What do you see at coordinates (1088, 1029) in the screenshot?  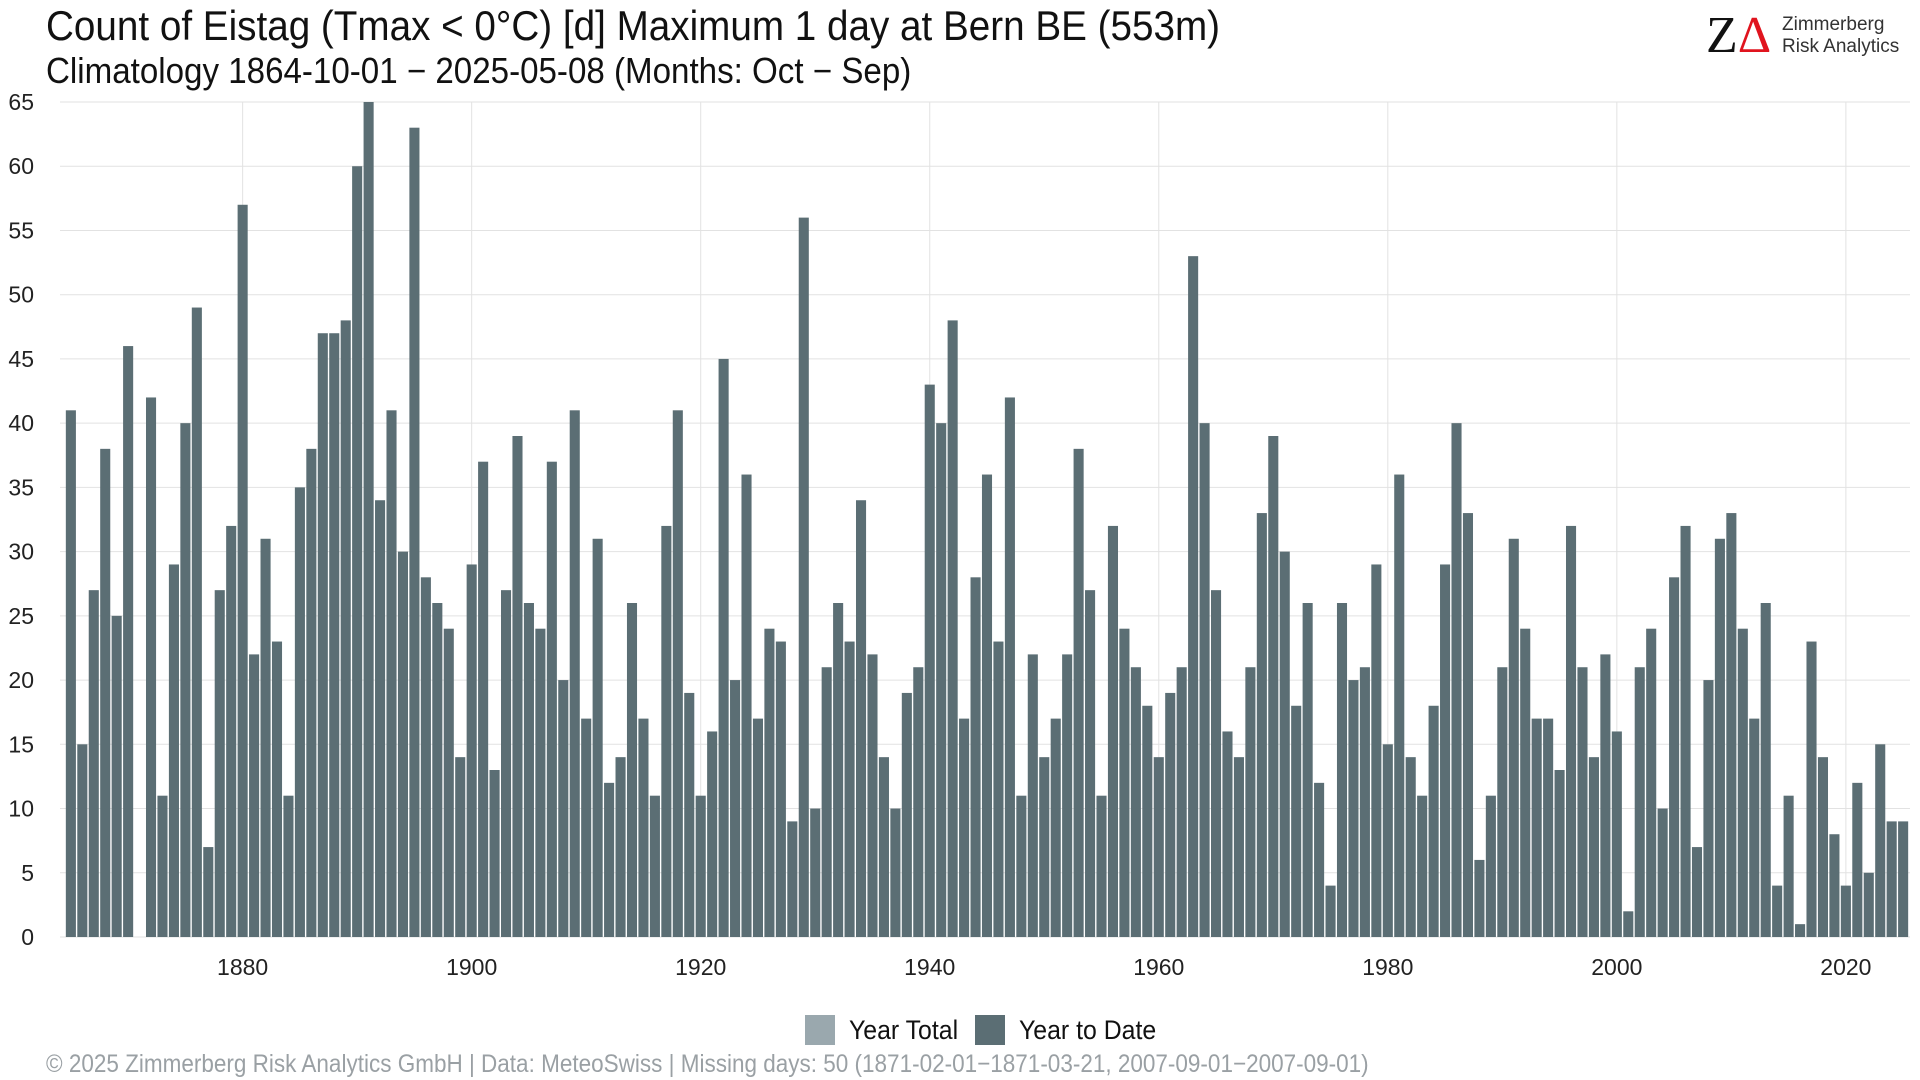 I see `legend-label-year-to-date: Year to Date` at bounding box center [1088, 1029].